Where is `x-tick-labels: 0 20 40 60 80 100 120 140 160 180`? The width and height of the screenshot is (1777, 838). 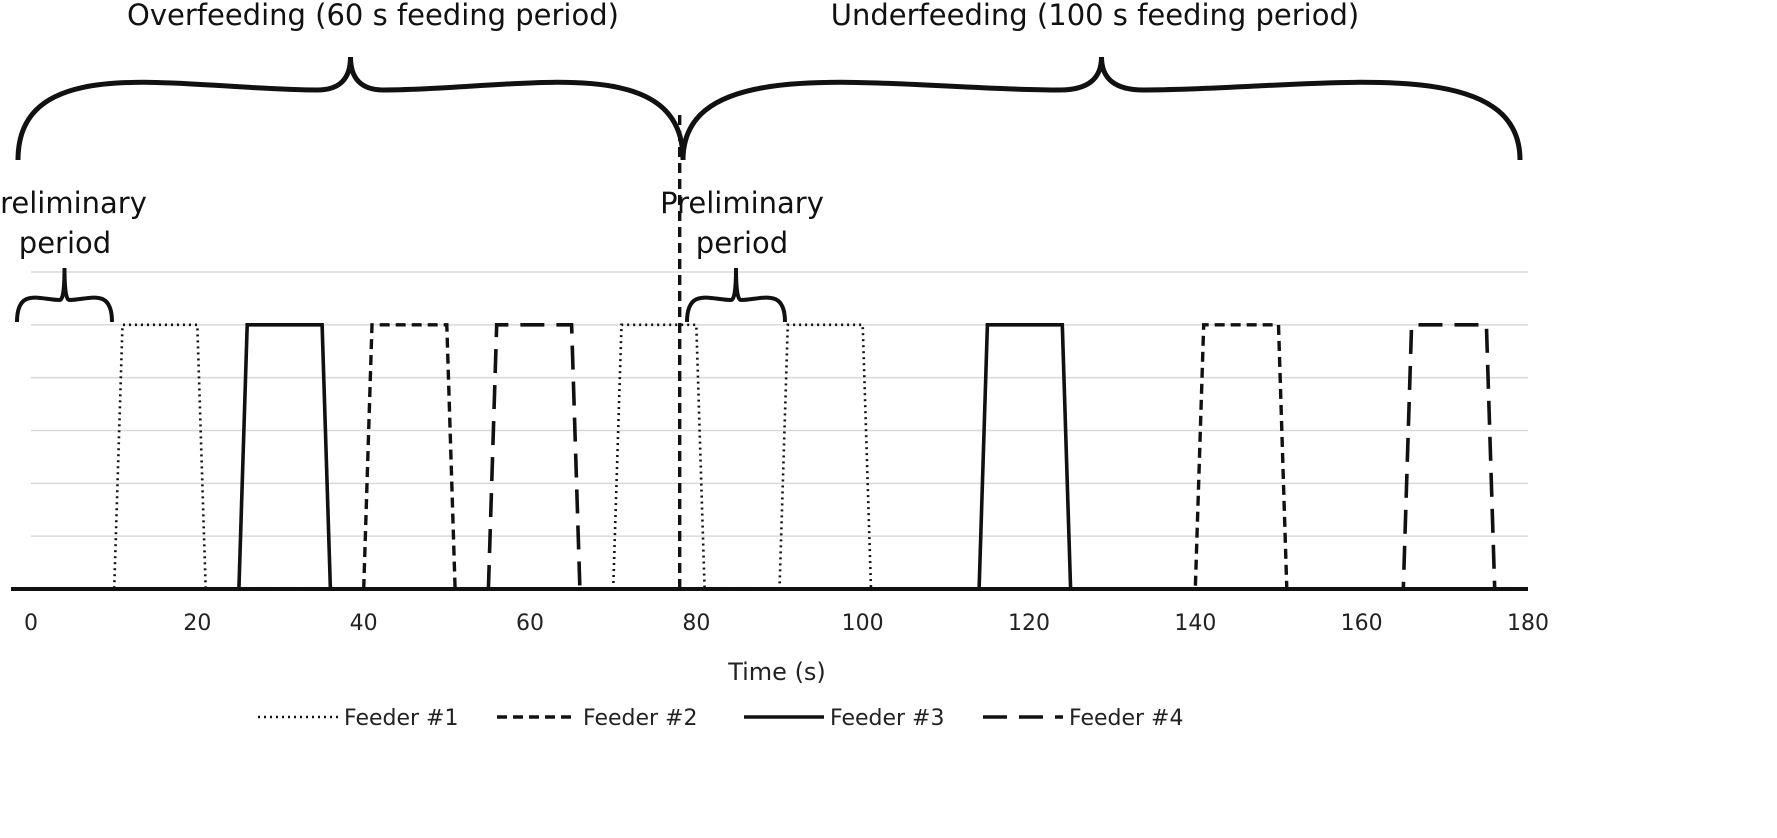
x-tick-labels: 0 20 40 60 80 100 120 140 160 180 is located at coordinates (786, 623).